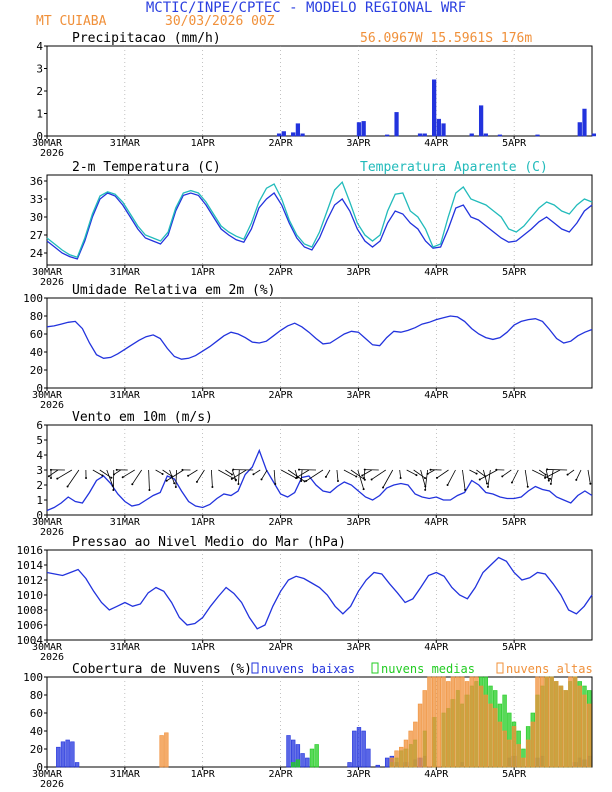 The image size is (612, 792). I want to click on y-tick-label: 2, so click(39, 91).